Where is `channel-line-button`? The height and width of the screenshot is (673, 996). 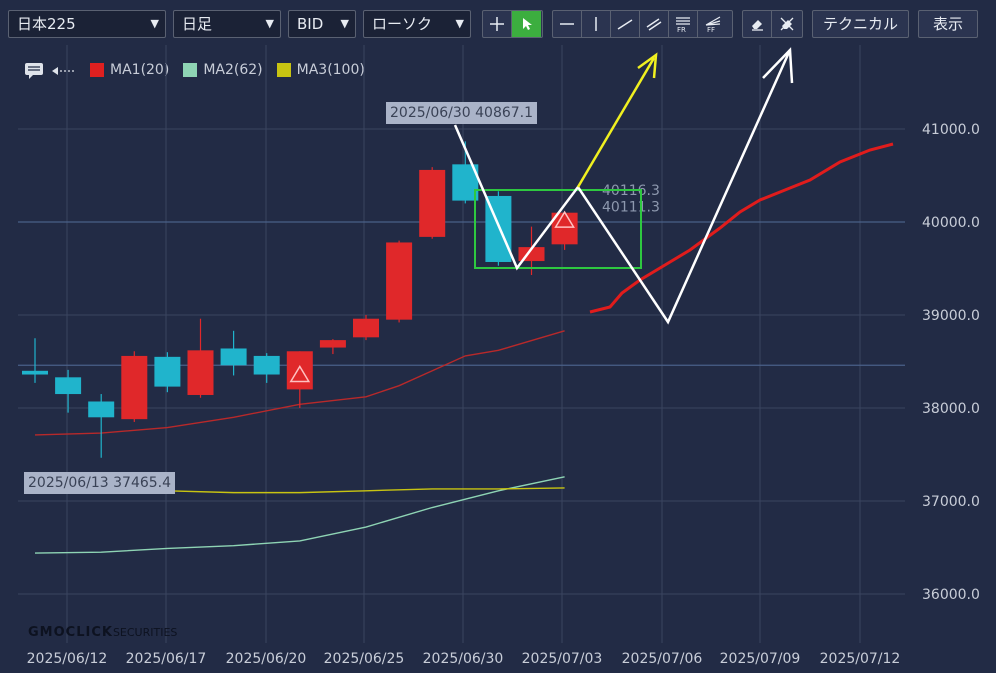
channel-line-button is located at coordinates (654, 24).